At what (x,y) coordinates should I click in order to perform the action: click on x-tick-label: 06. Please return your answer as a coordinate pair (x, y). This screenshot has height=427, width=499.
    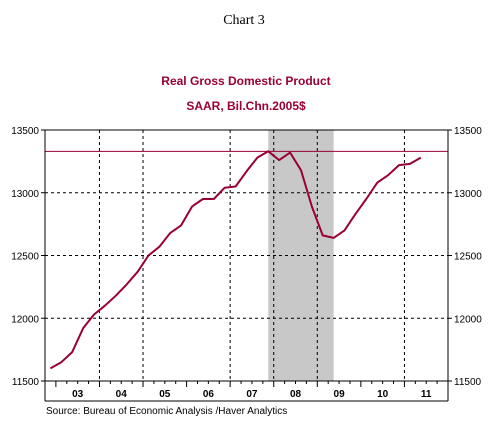
    Looking at the image, I should click on (209, 394).